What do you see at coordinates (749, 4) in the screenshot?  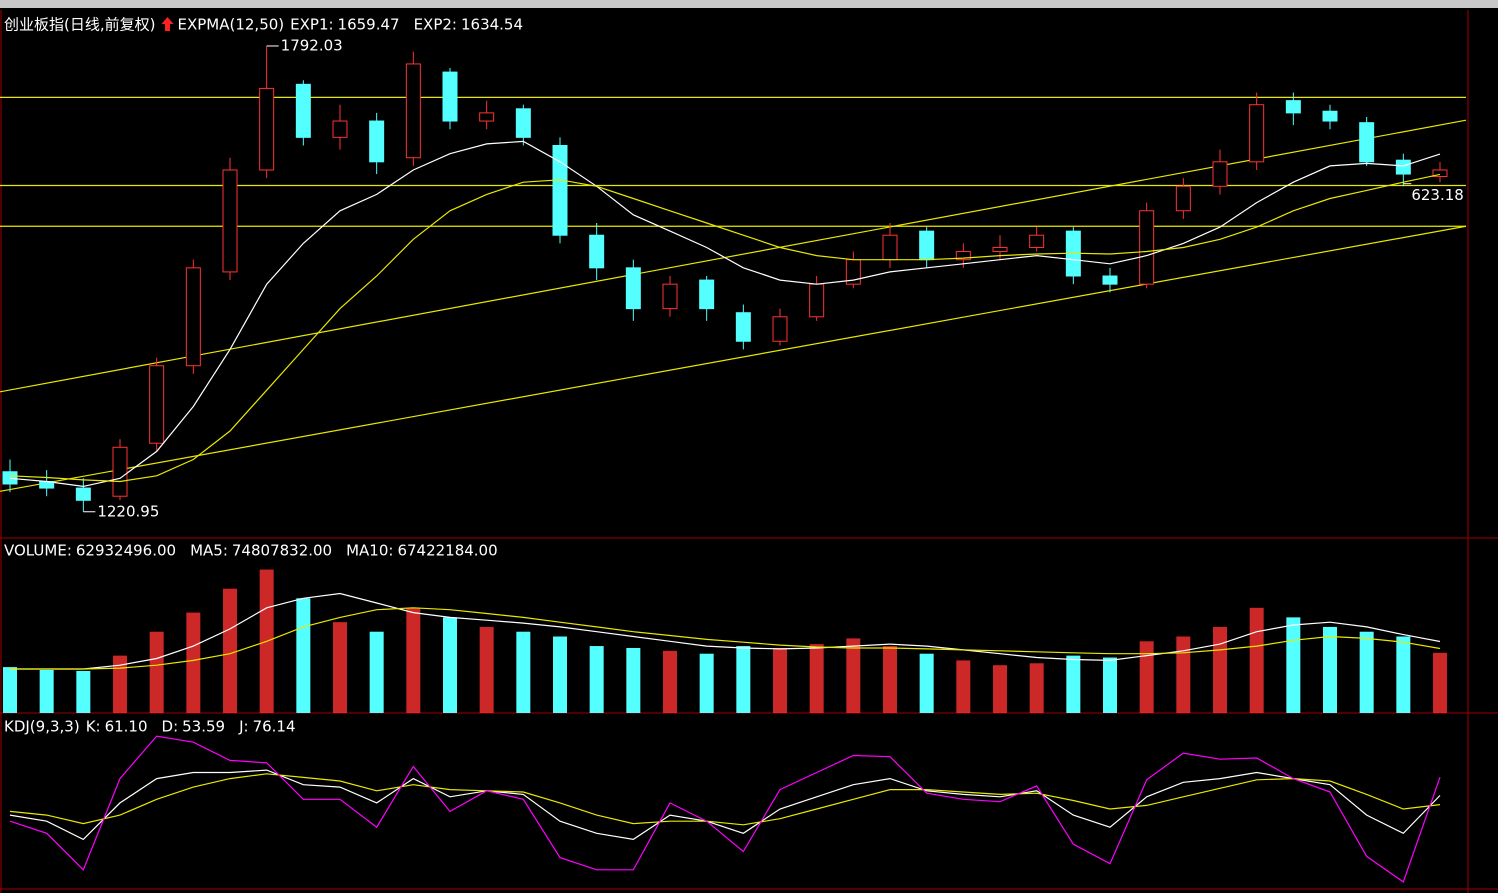 I see `menu-strip` at bounding box center [749, 4].